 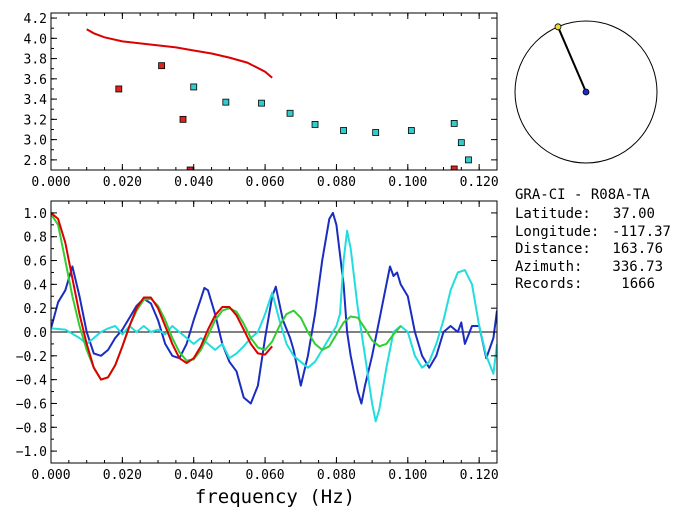 I want to click on distance-label: Distance:, so click(x=553, y=249).